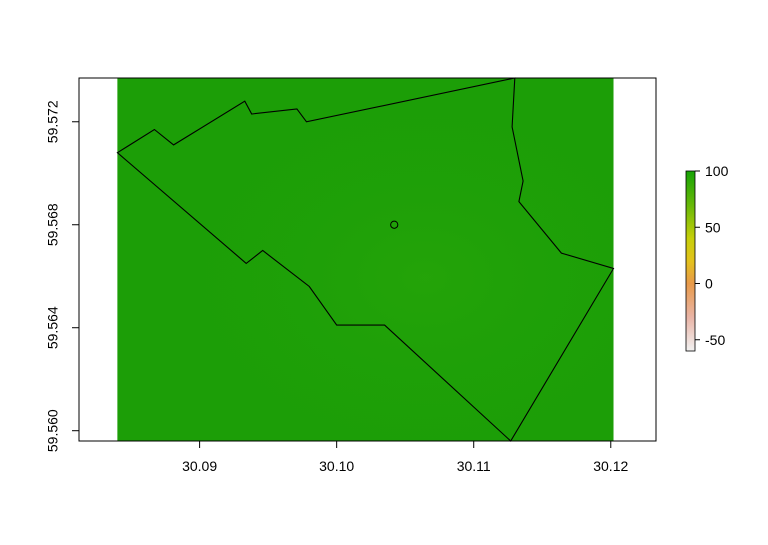 This screenshot has width=768, height=545. Describe the element at coordinates (405, 457) in the screenshot. I see `x-axis: 30.09 30.10 30.11 30.12` at that location.